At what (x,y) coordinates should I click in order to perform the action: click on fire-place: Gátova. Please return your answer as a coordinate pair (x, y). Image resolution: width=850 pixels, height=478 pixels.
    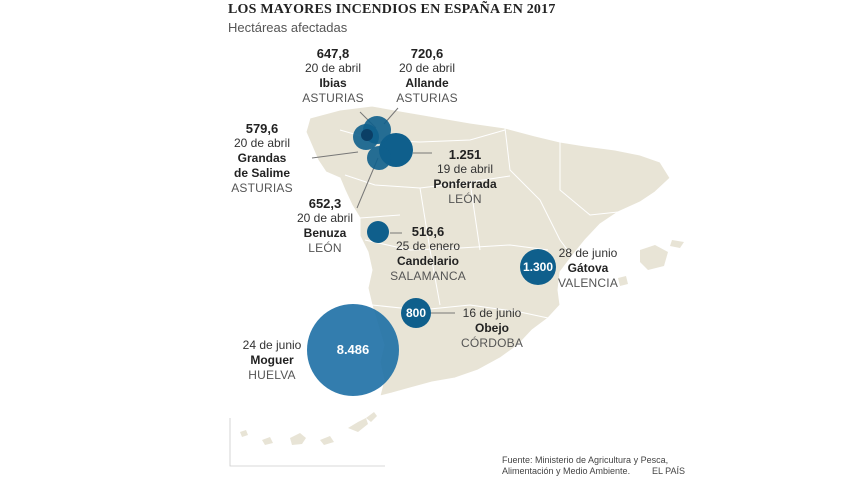
    Looking at the image, I should click on (588, 268).